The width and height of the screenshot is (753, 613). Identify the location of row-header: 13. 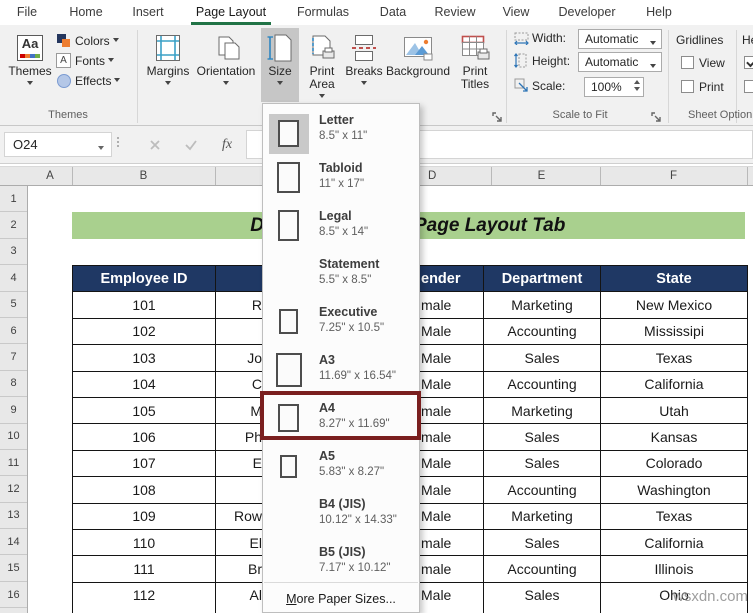
(13, 516).